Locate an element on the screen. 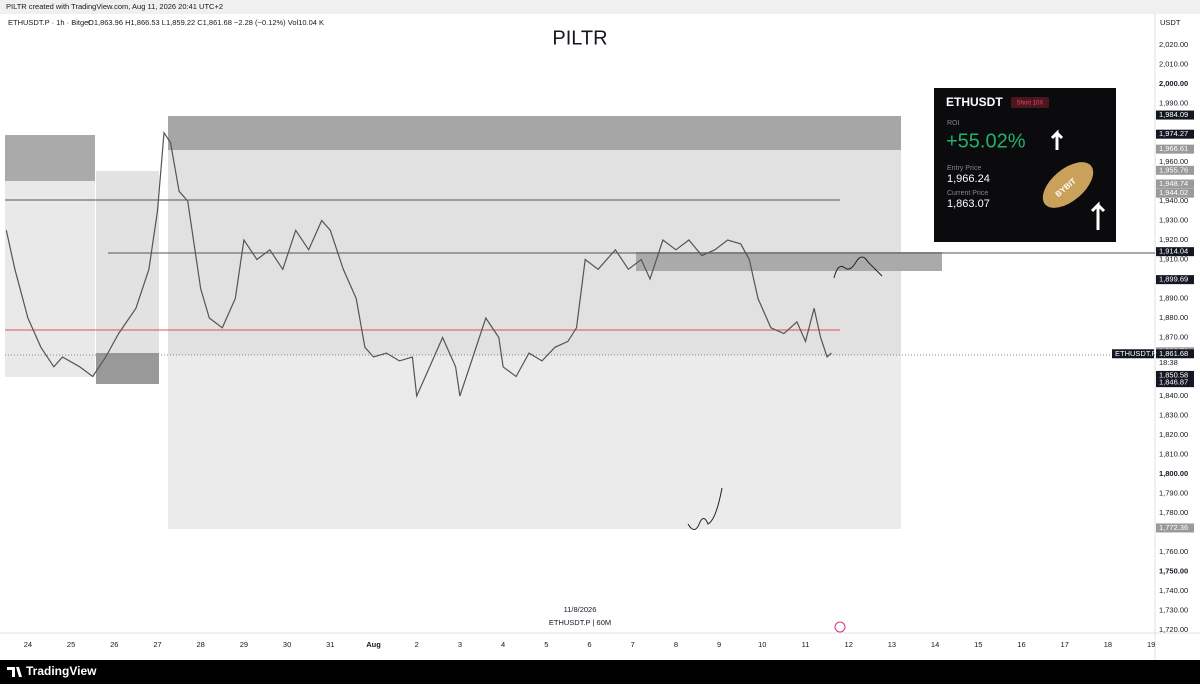 Image resolution: width=1200 pixels, height=689 pixels. entry: 1,966.24 is located at coordinates (968, 179).